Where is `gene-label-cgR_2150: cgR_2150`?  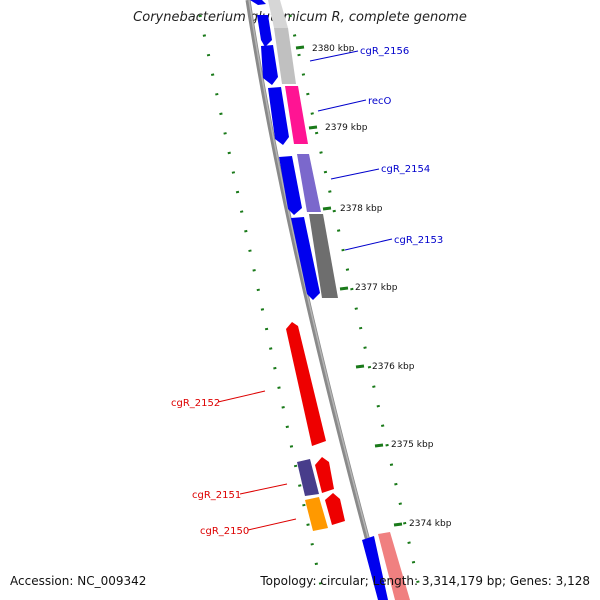
gene-label-cgR_2150: cgR_2150 is located at coordinates (224, 531).